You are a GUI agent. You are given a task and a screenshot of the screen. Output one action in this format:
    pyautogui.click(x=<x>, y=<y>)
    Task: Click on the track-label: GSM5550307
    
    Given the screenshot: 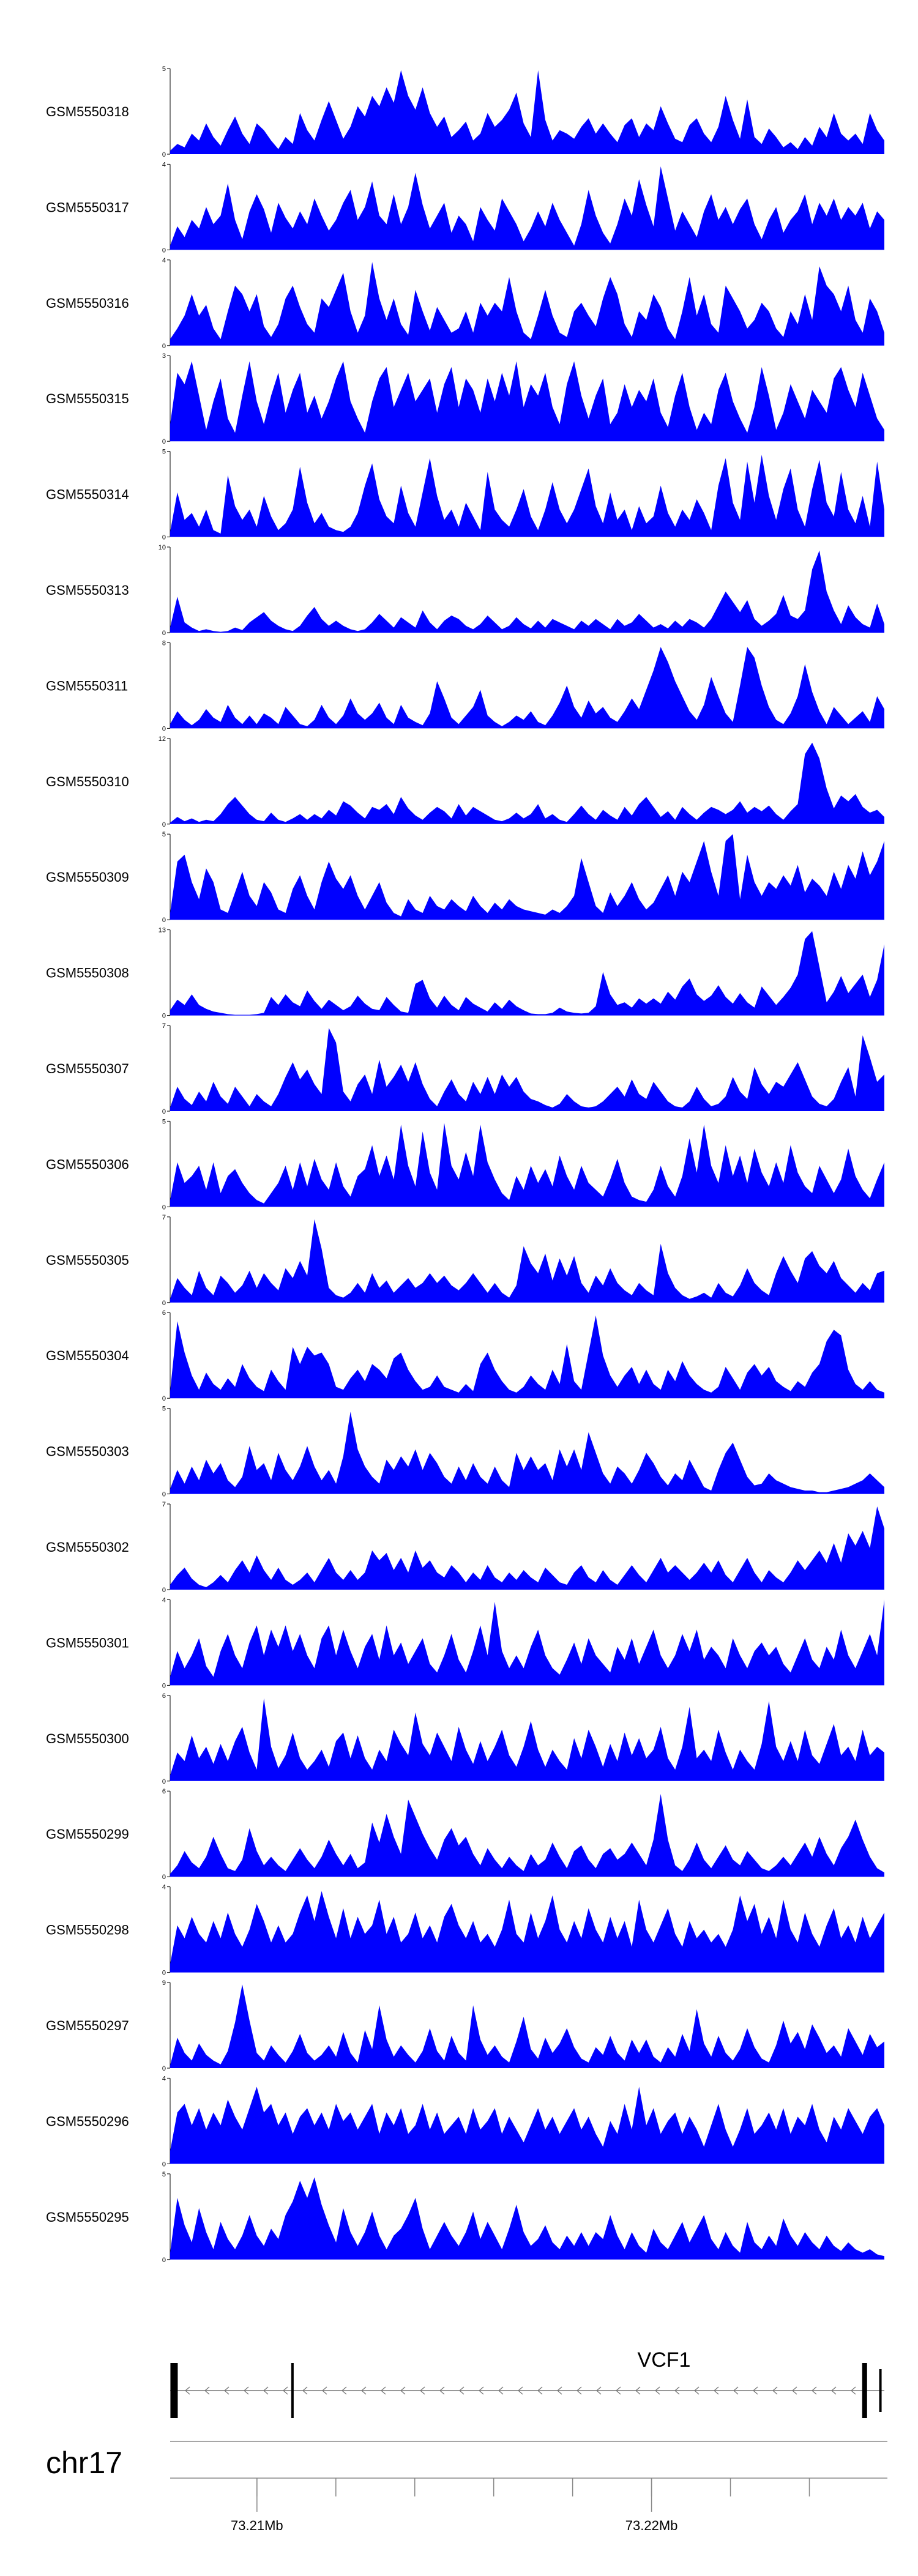 What is the action you would take?
    pyautogui.click(x=87, y=1068)
    